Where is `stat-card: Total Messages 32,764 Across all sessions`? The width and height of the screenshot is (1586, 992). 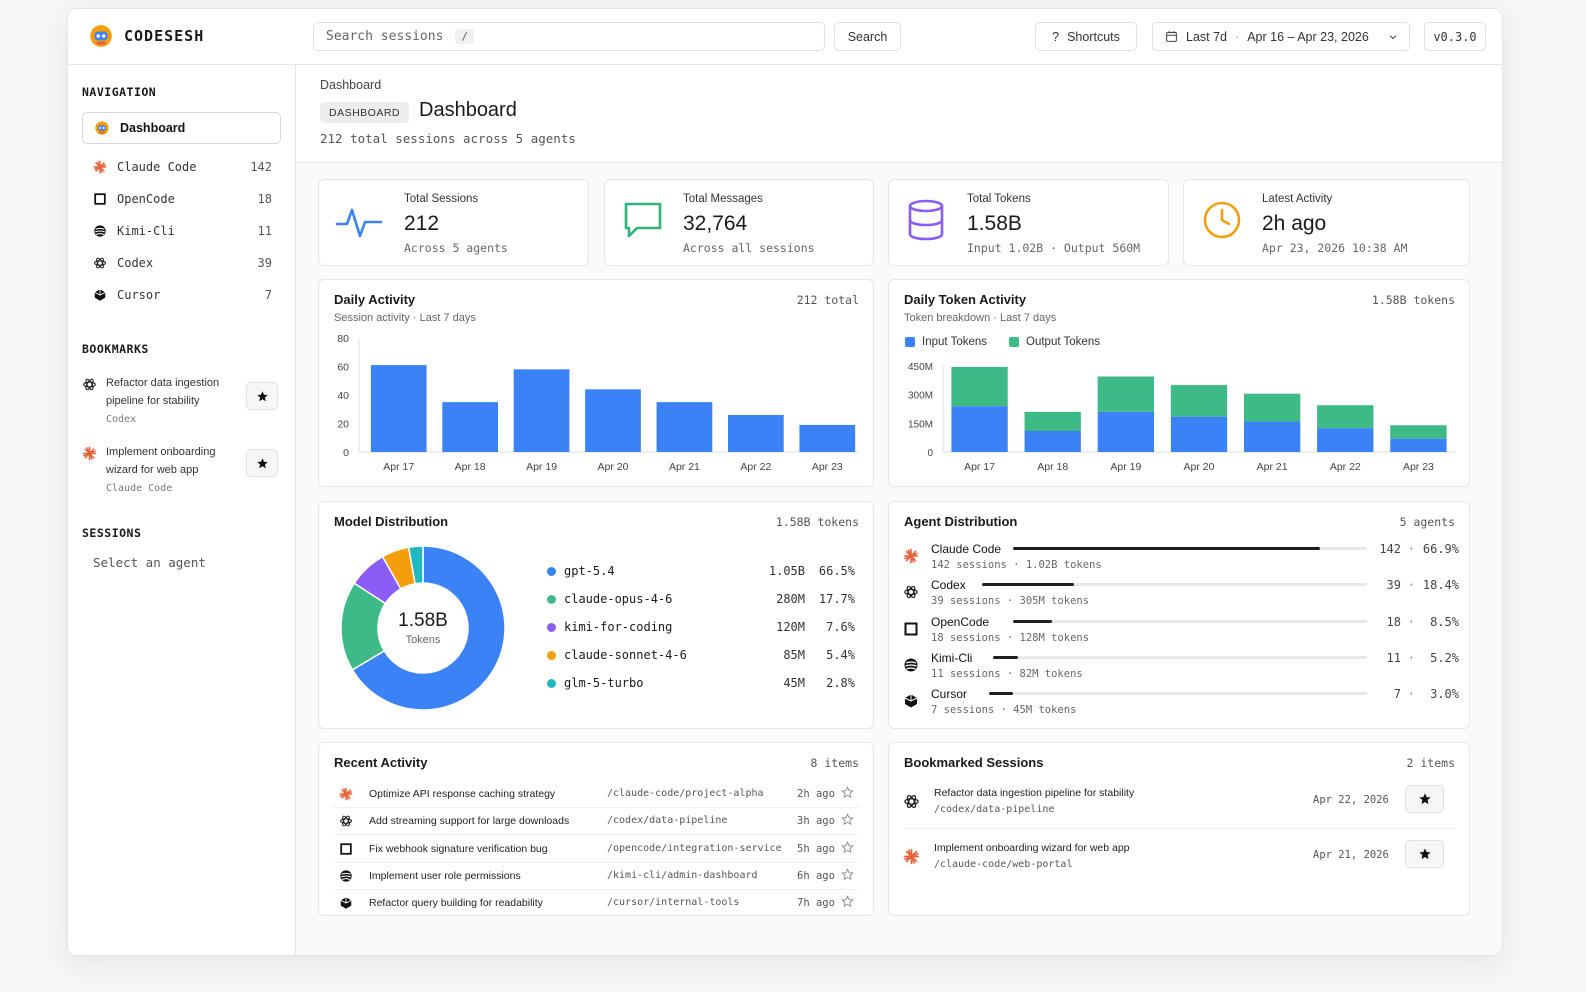 stat-card: Total Messages 32,764 Across all sessions is located at coordinates (739, 222).